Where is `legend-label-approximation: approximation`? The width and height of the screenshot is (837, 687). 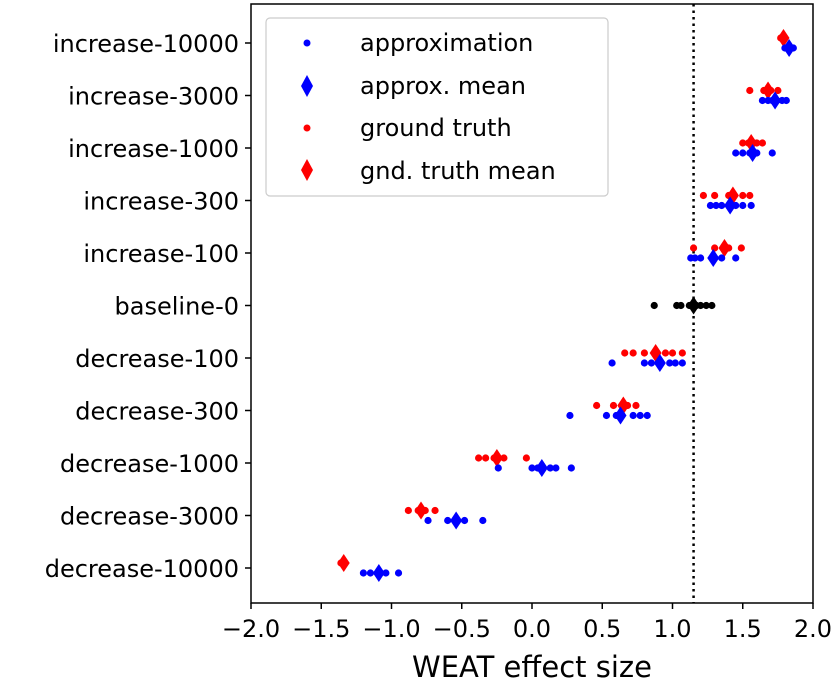
legend-label-approximation: approximation is located at coordinates (446, 43).